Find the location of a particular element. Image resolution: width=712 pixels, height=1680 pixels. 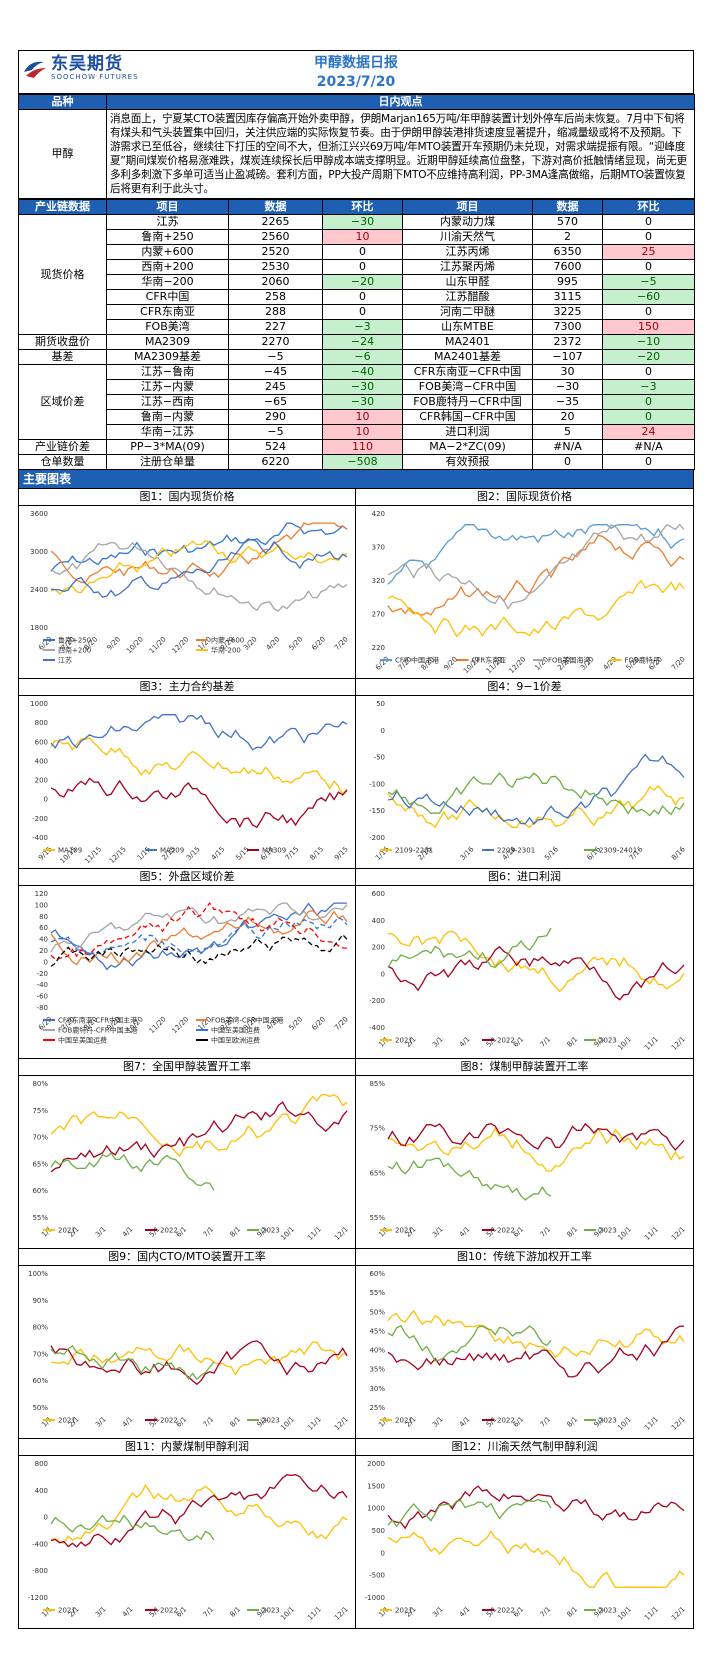

y-tick-label: 85% is located at coordinates (377, 1084).